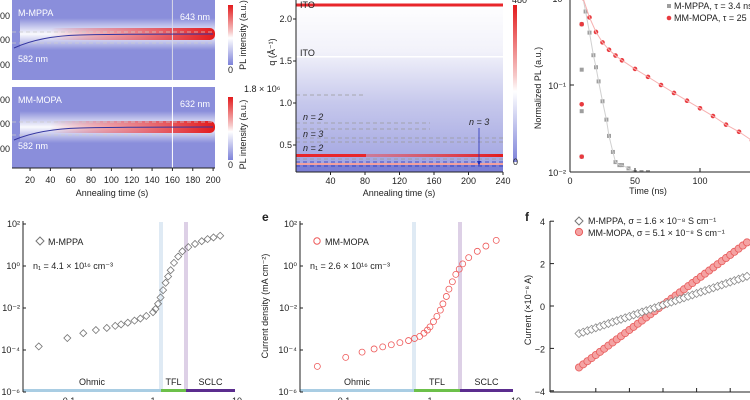 Image resolution: width=750 pixels, height=400 pixels. What do you see at coordinates (285, 103) in the screenshot?
I see `y-tick-label: 1.0` at bounding box center [285, 103].